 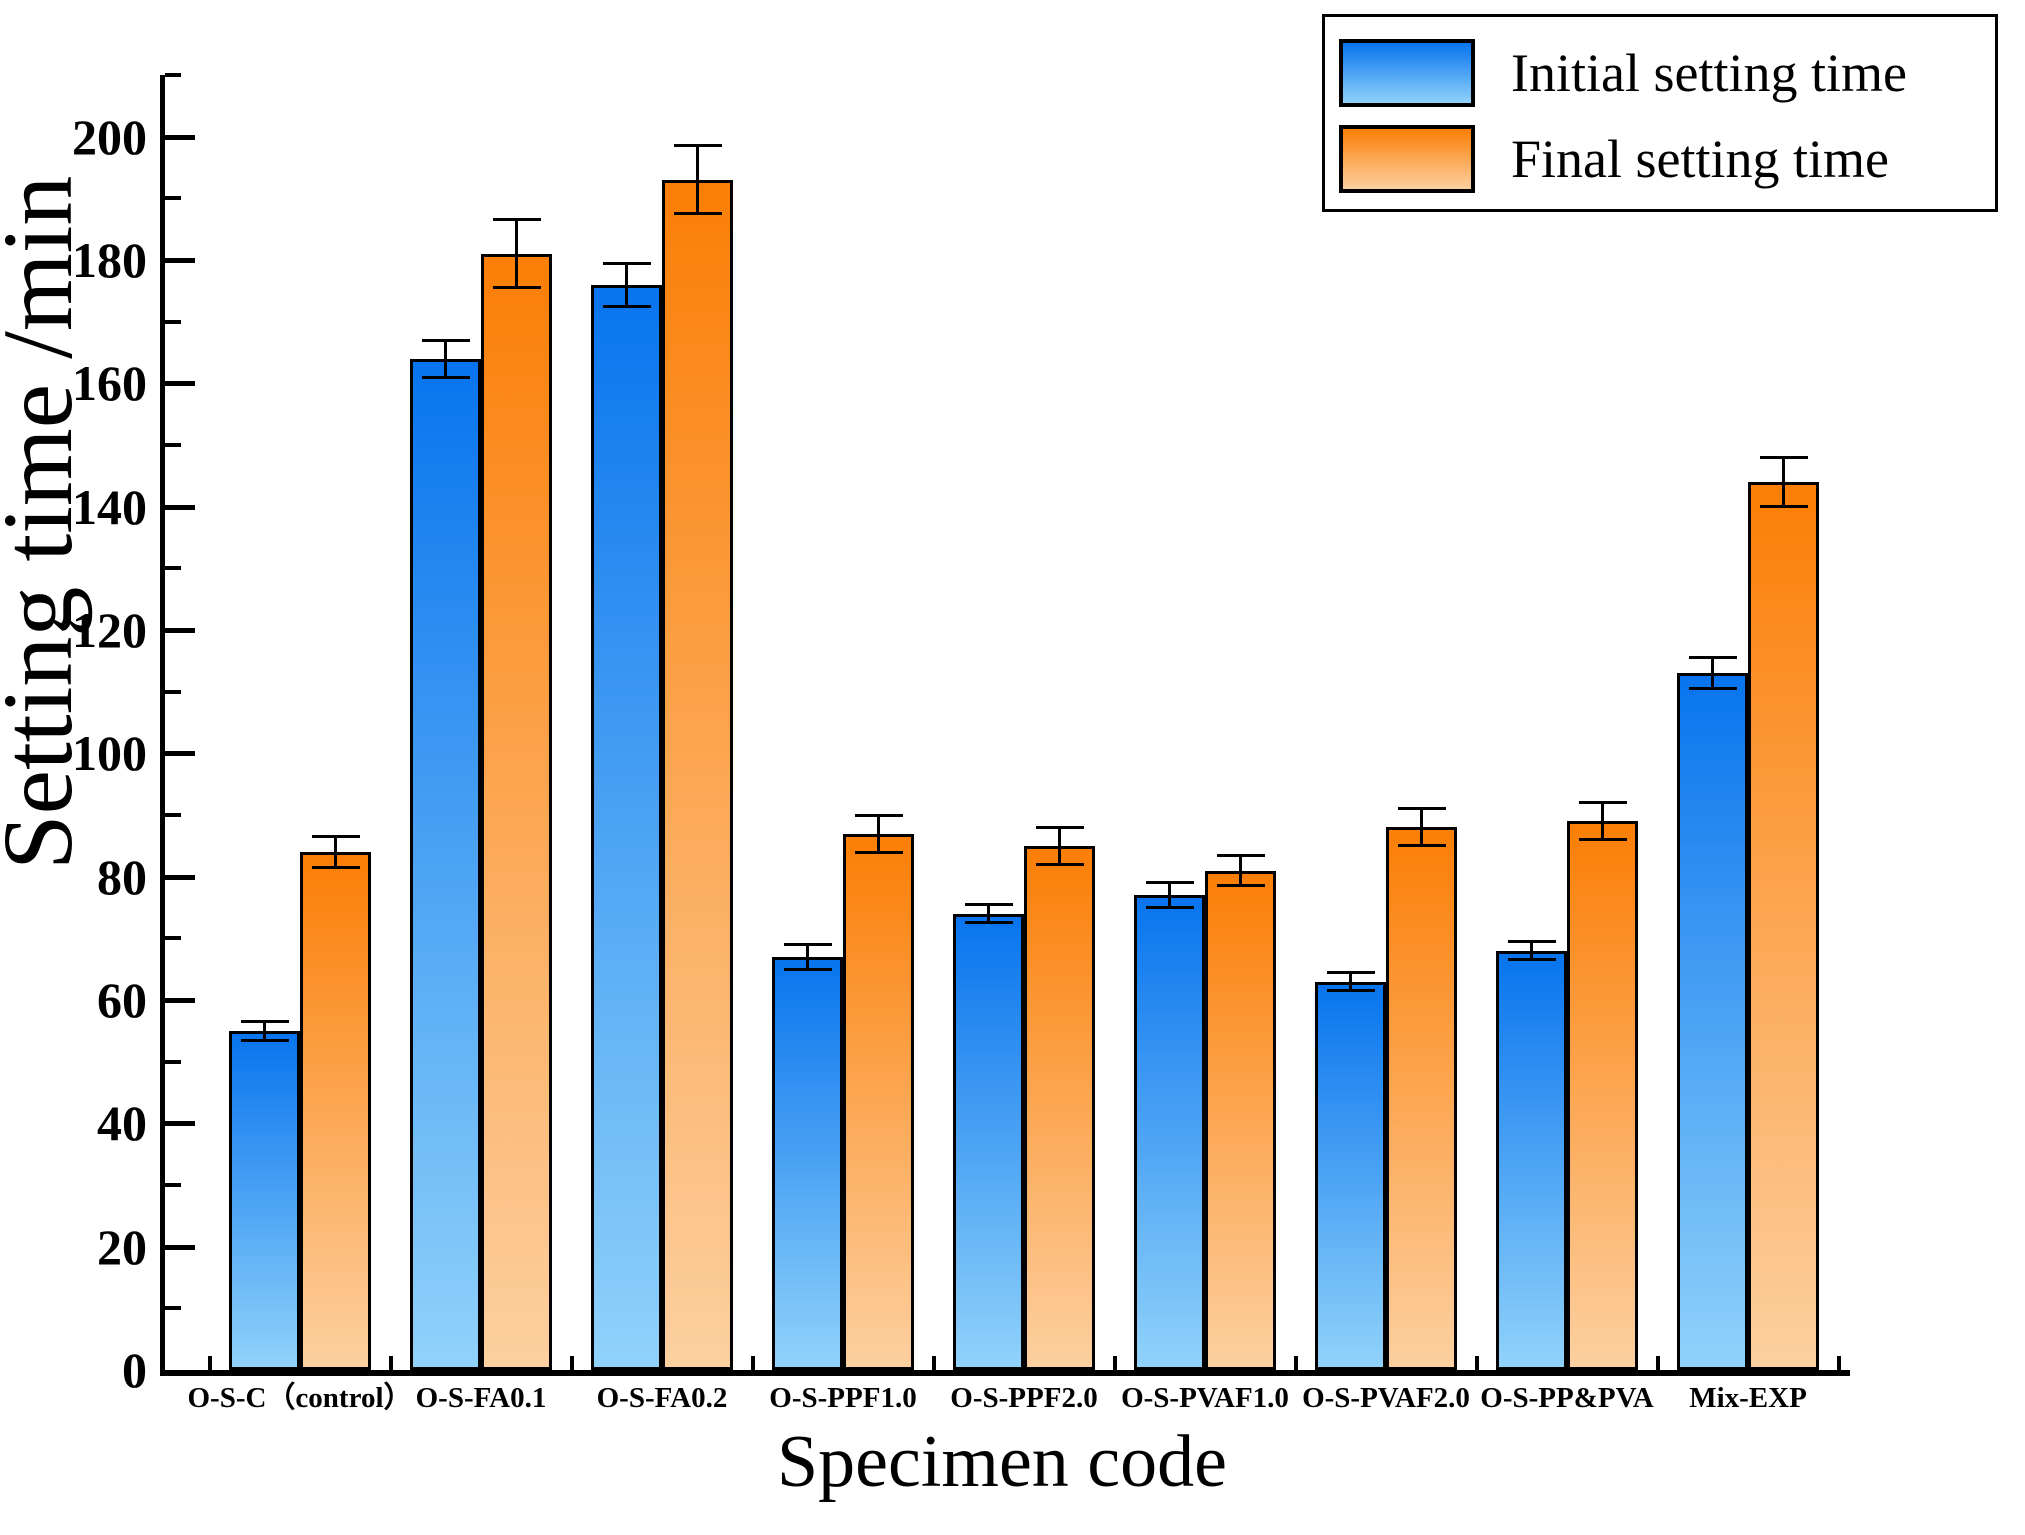 I want to click on x-category-label: O-S-PVAF1.0, so click(x=1205, y=1398).